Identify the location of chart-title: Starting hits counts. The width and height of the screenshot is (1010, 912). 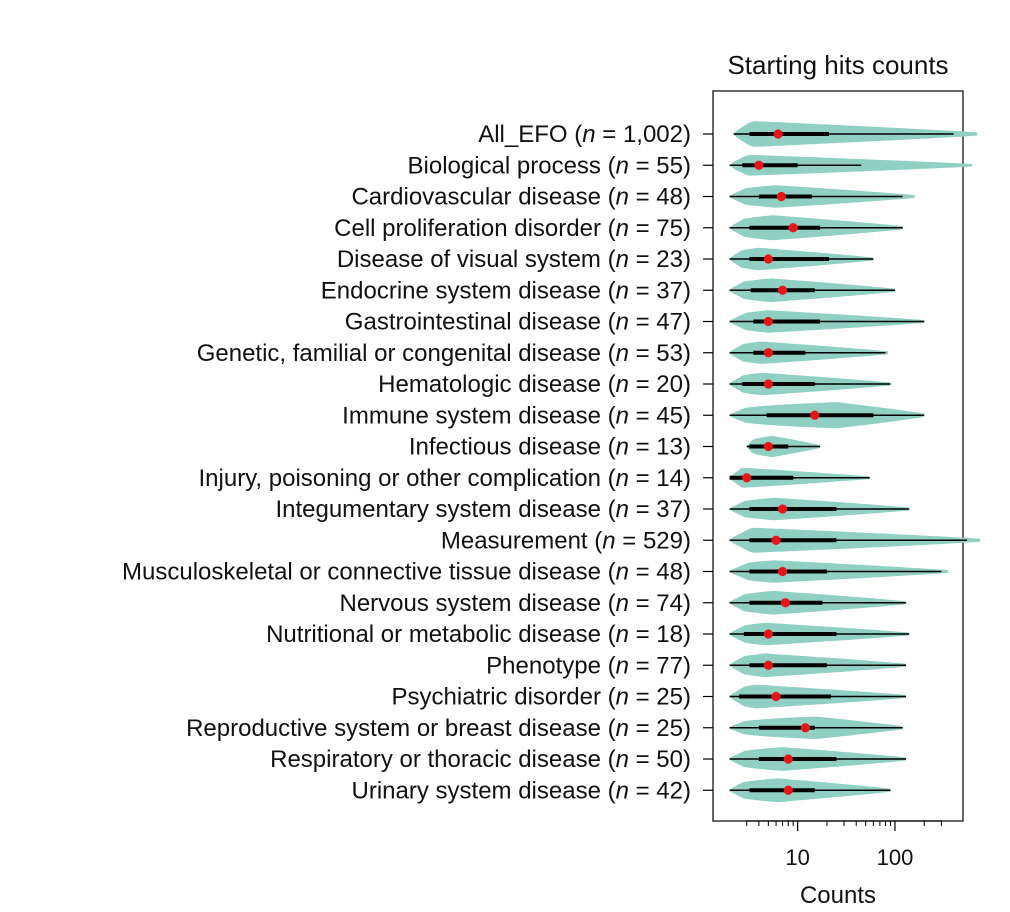
(837, 65).